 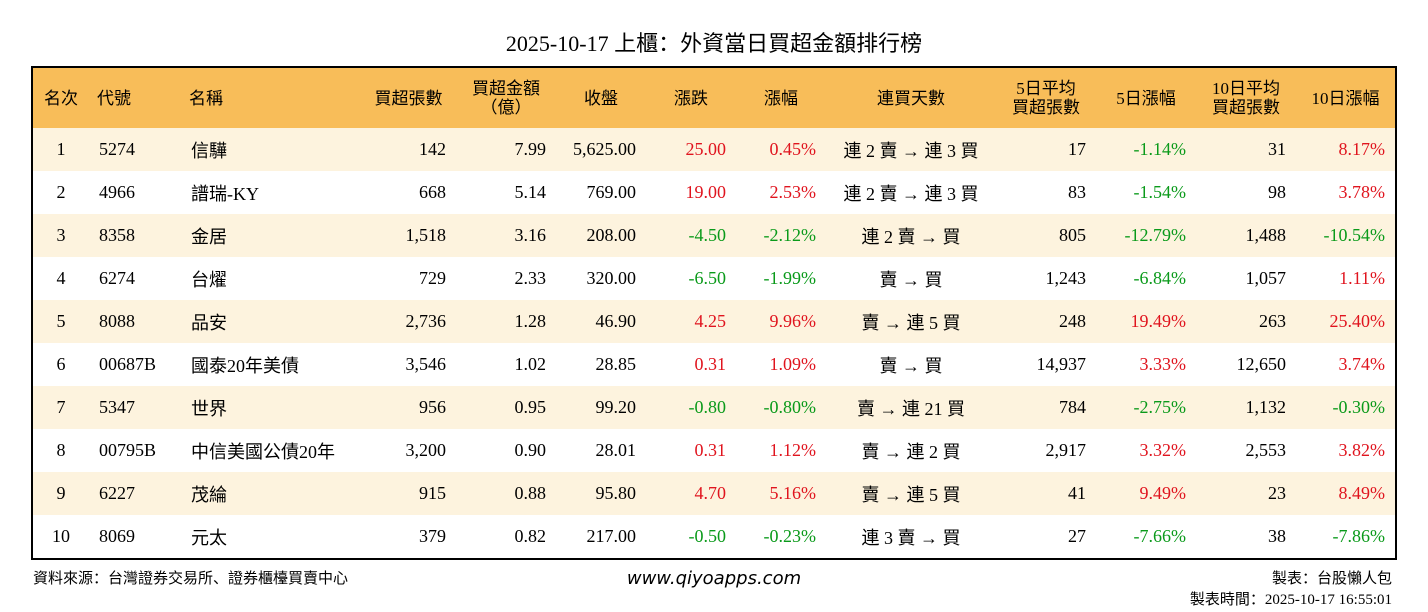 I want to click on cell: -2.12%, so click(x=781, y=235).